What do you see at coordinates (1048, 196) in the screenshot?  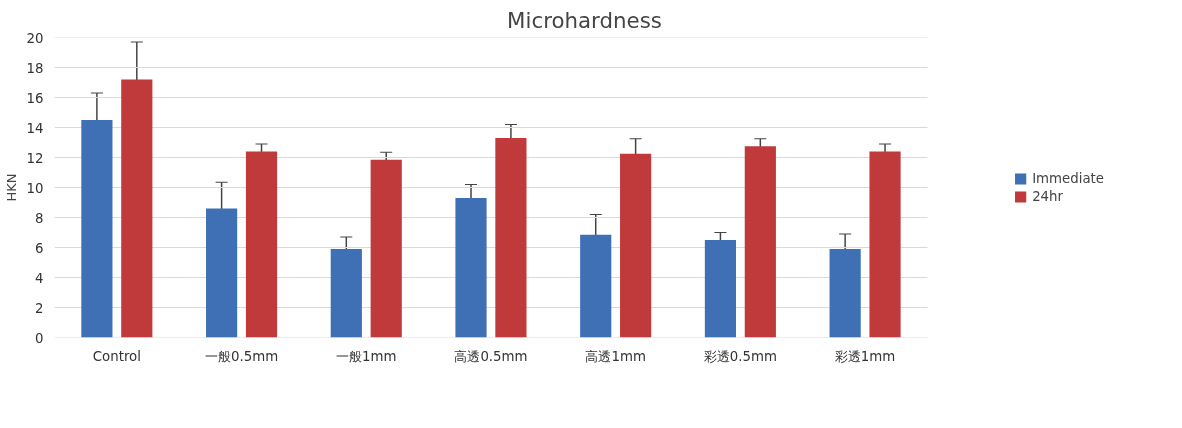 I see `legend-label: 24hr` at bounding box center [1048, 196].